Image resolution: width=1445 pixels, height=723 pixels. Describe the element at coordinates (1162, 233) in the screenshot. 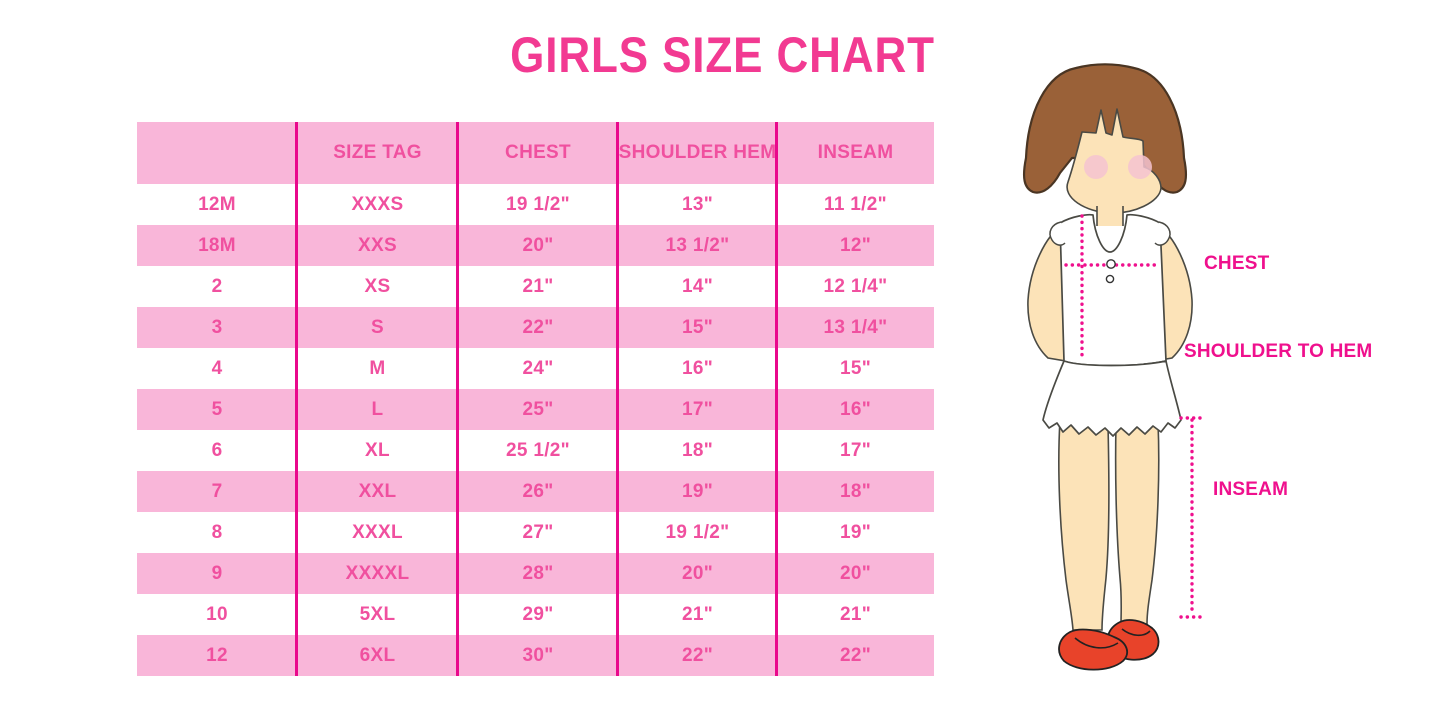

I see `shoulder-ruffle-right` at that location.